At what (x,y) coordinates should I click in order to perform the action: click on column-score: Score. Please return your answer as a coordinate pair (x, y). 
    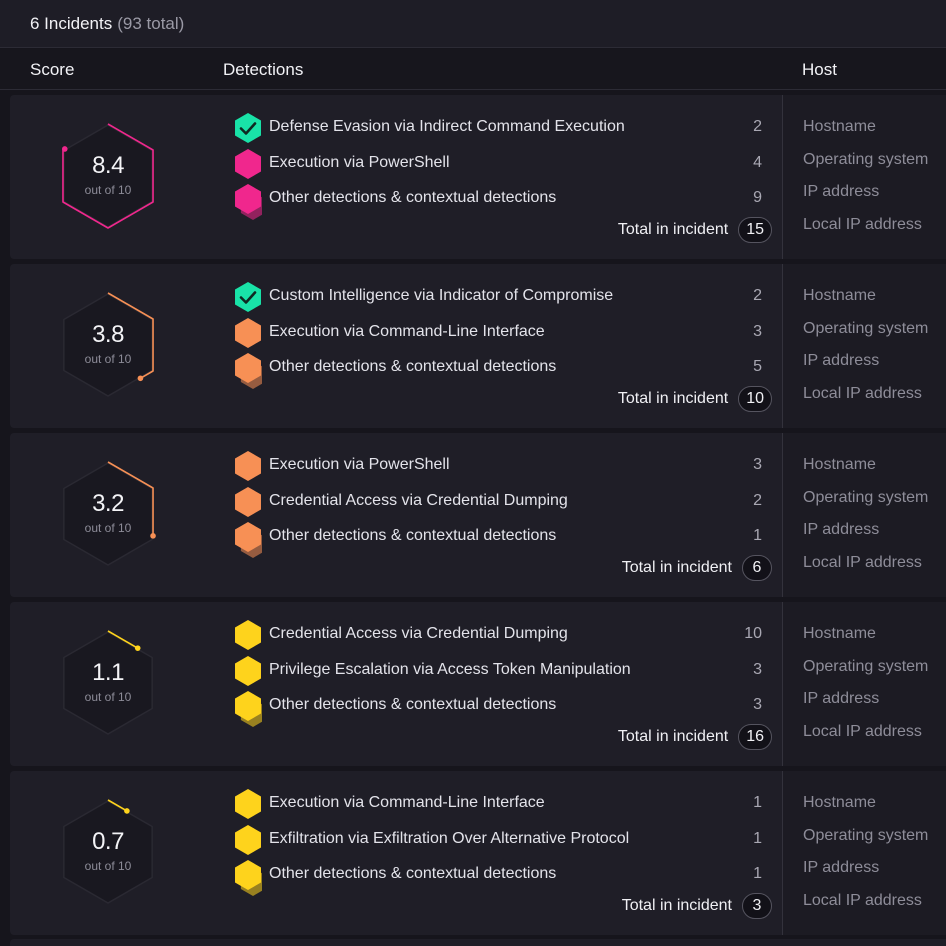
    Looking at the image, I should click on (52, 69).